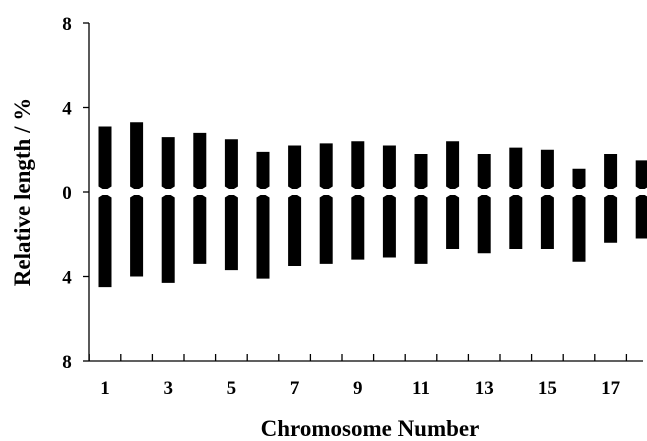  I want to click on y-axis-title: Relative length / %, so click(22, 192).